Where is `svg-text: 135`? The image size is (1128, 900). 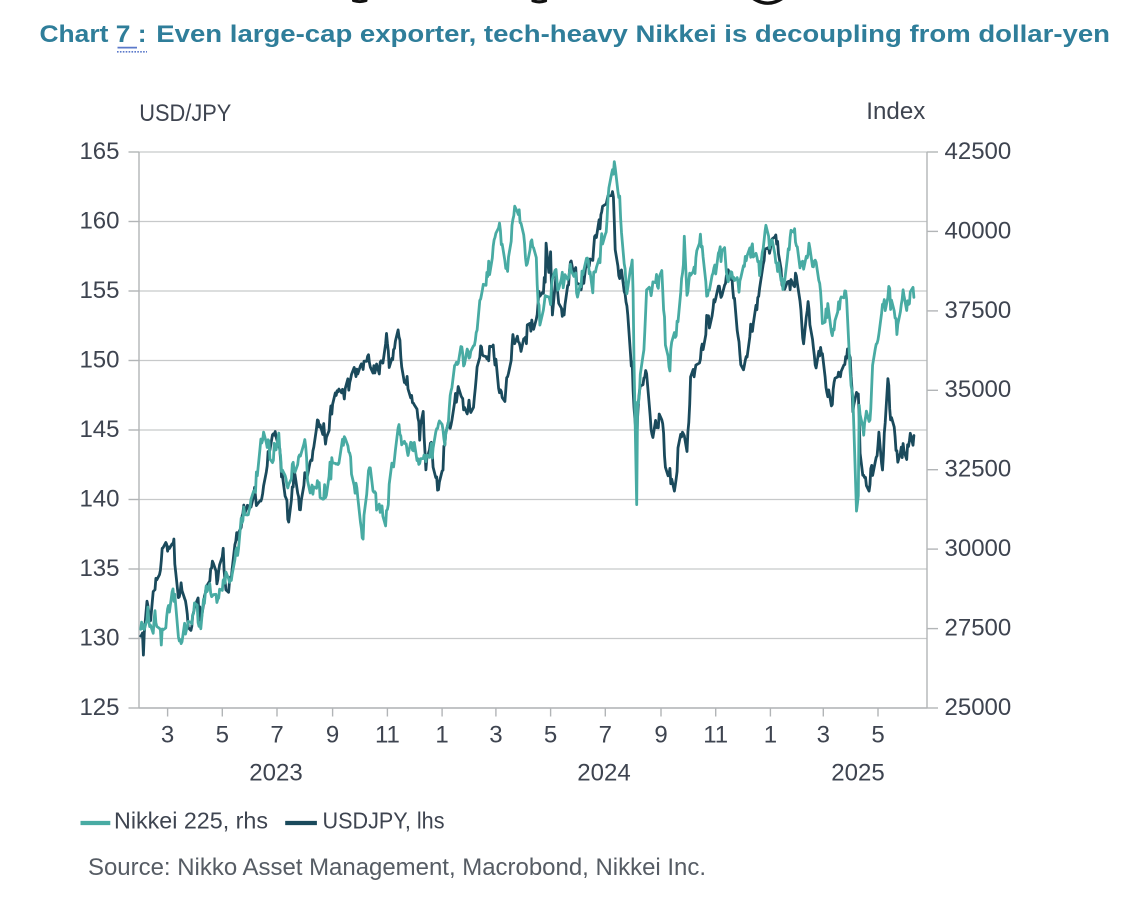
svg-text: 135 is located at coordinates (99, 568).